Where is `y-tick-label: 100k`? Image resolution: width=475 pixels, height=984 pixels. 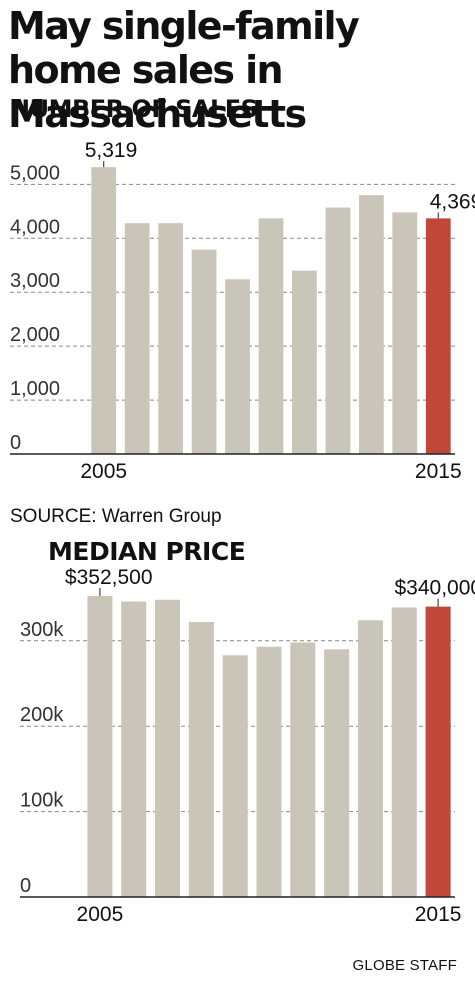 y-tick-label: 100k is located at coordinates (42, 801).